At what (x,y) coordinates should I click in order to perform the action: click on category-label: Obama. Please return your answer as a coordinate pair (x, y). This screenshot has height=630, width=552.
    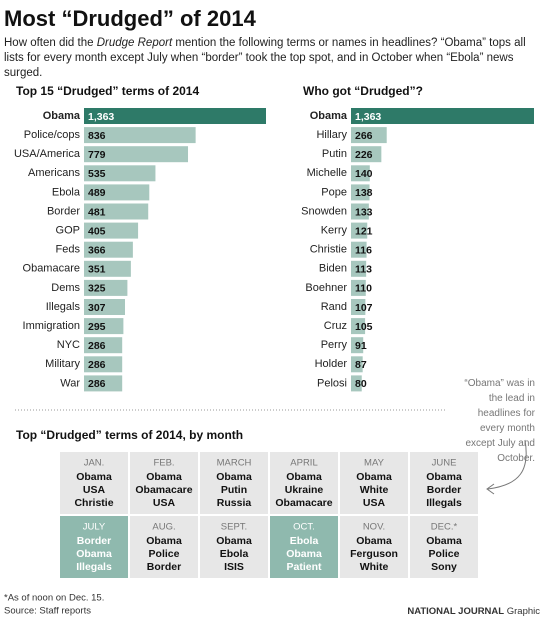
    Looking at the image, I should click on (329, 116).